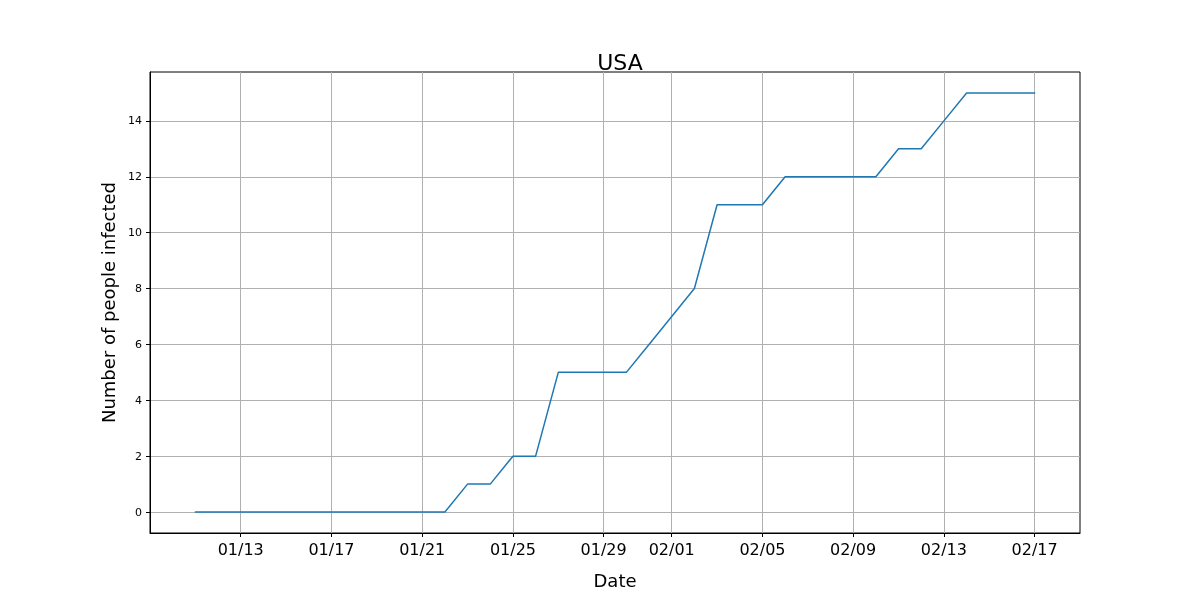 This screenshot has height=600, width=1200. I want to click on chart-title: USA, so click(620, 62).